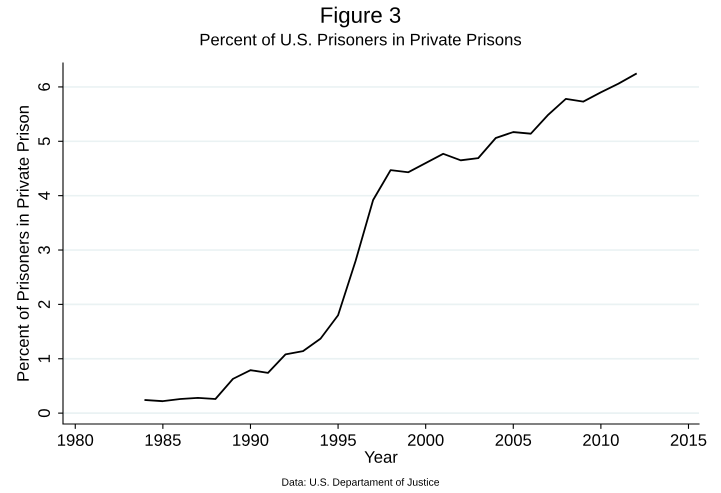 The image size is (721, 493). I want to click on y-tick-label: 4, so click(44, 196).